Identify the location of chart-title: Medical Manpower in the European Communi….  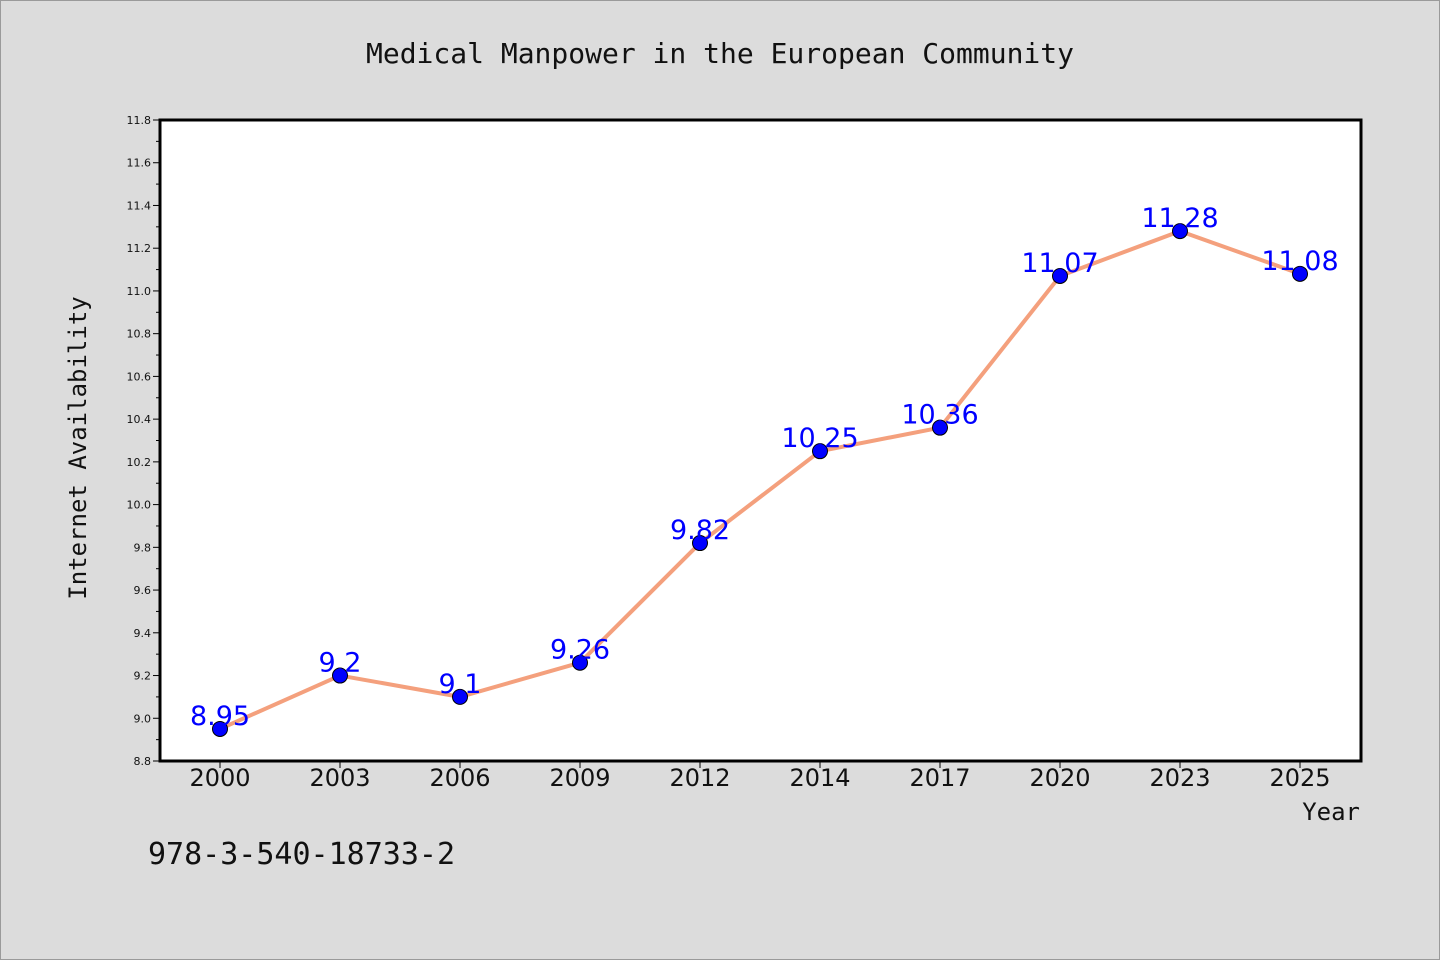
(720, 53).